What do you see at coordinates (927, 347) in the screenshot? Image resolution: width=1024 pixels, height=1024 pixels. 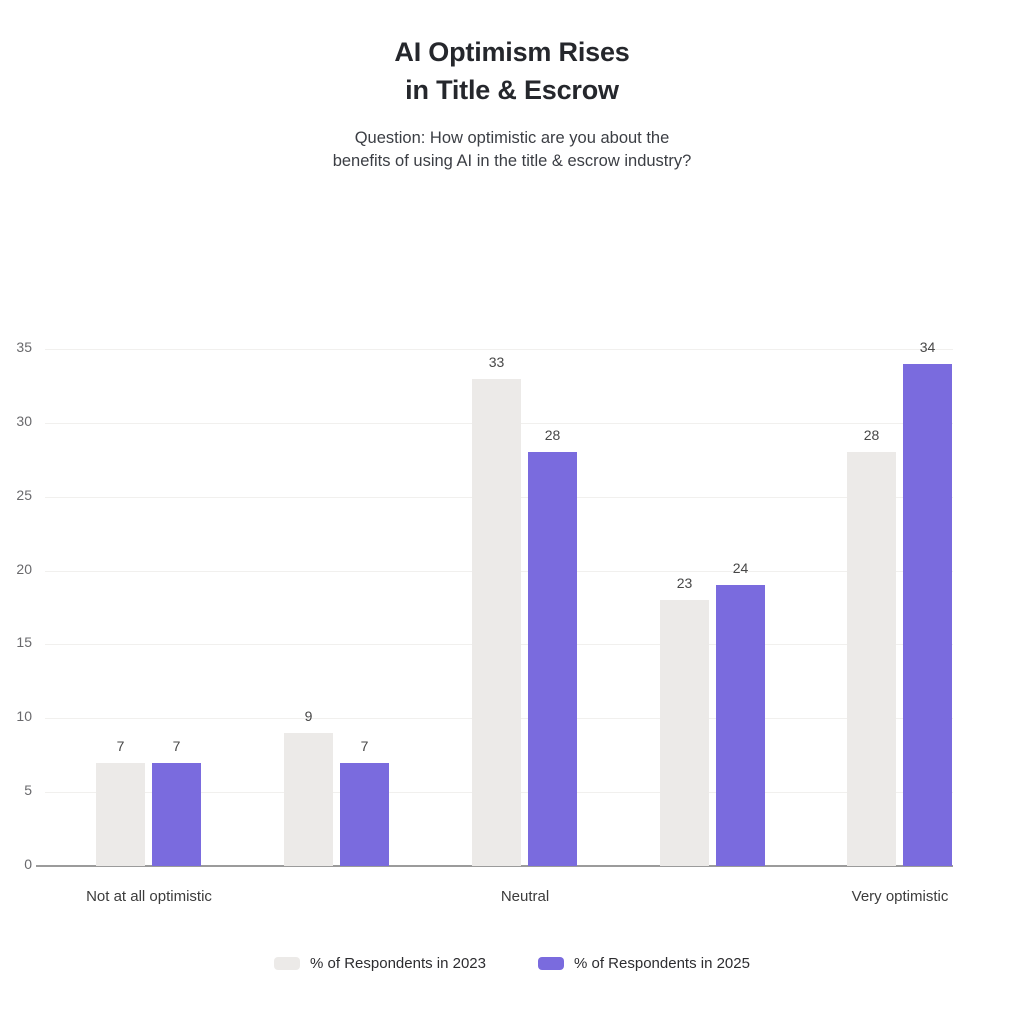 I see `bar-value-label-2025-group-5: 34` at bounding box center [927, 347].